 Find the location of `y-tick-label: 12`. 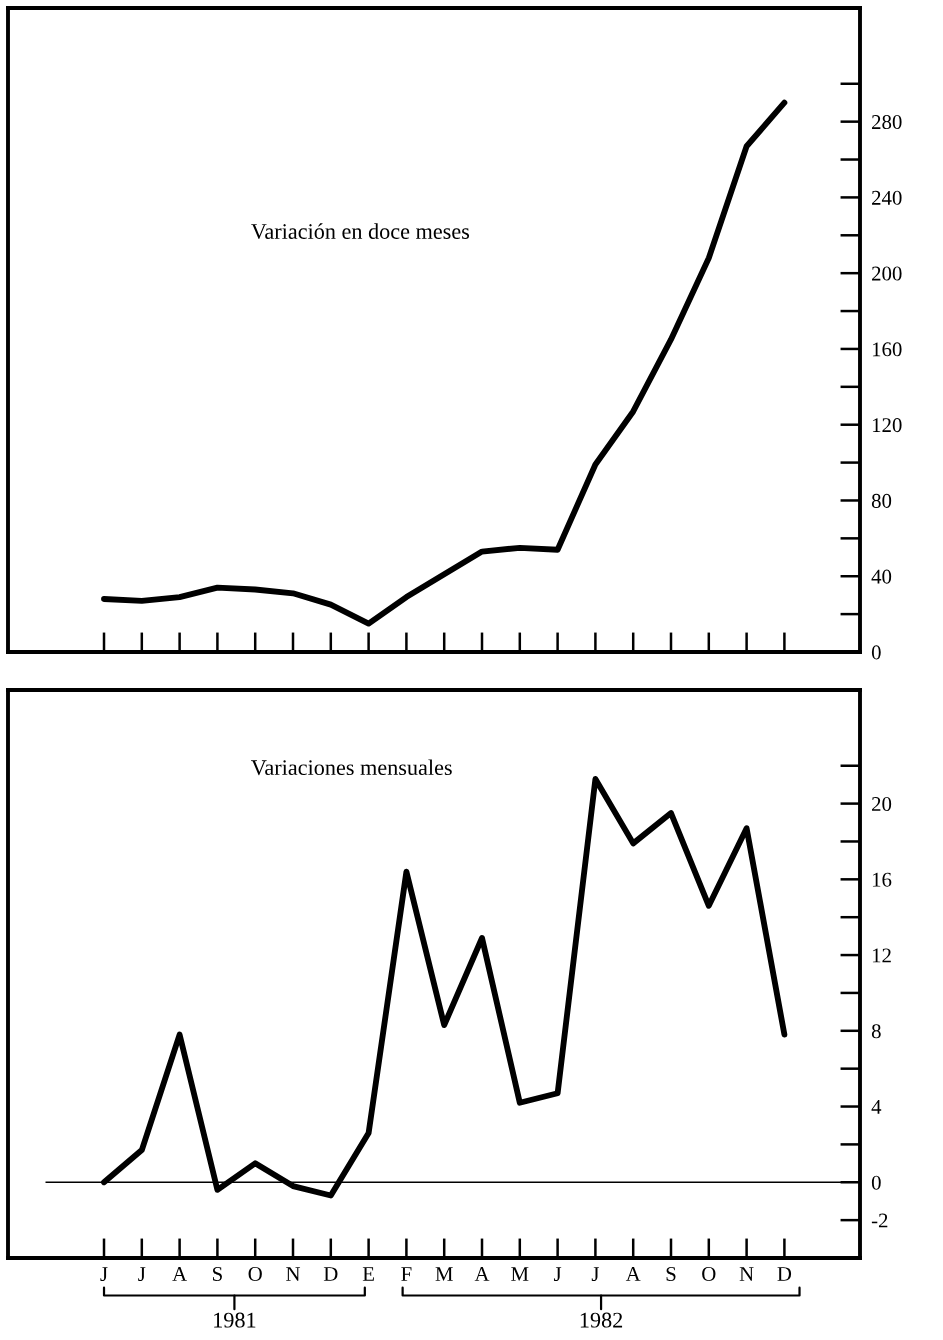

y-tick-label: 12 is located at coordinates (881, 955).